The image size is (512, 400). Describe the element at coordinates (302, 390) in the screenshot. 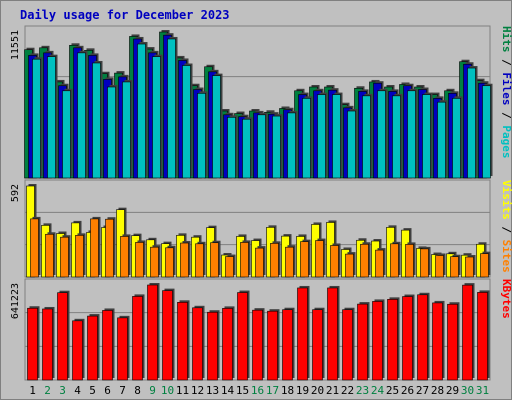

I see `x-tick-label: 19` at that location.